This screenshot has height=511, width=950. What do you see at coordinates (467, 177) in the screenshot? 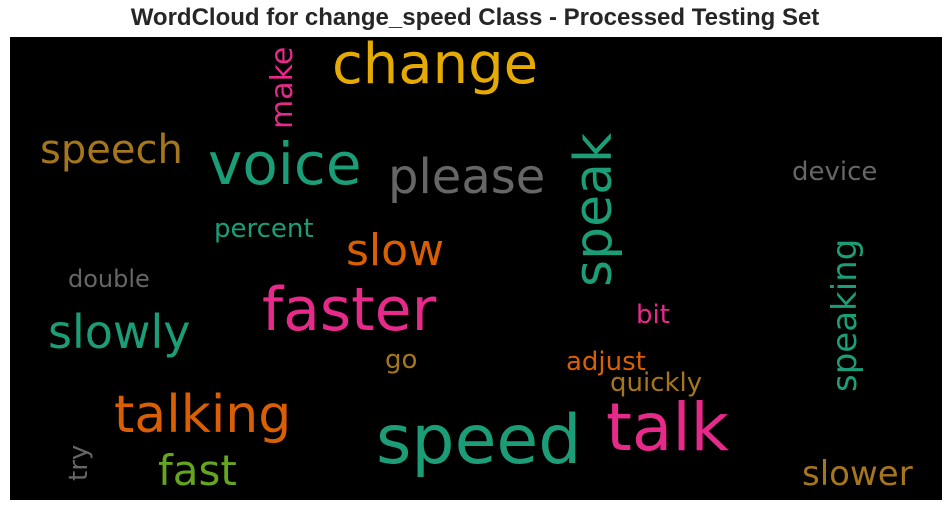
I see `word-please: please` at bounding box center [467, 177].